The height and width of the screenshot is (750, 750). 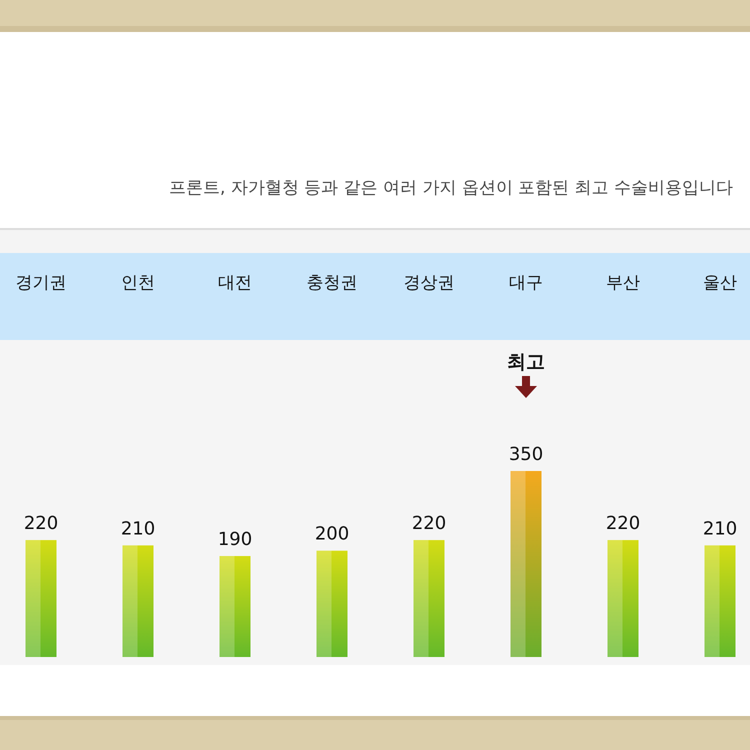 I want to click on text: 최고, so click(x=526, y=362).